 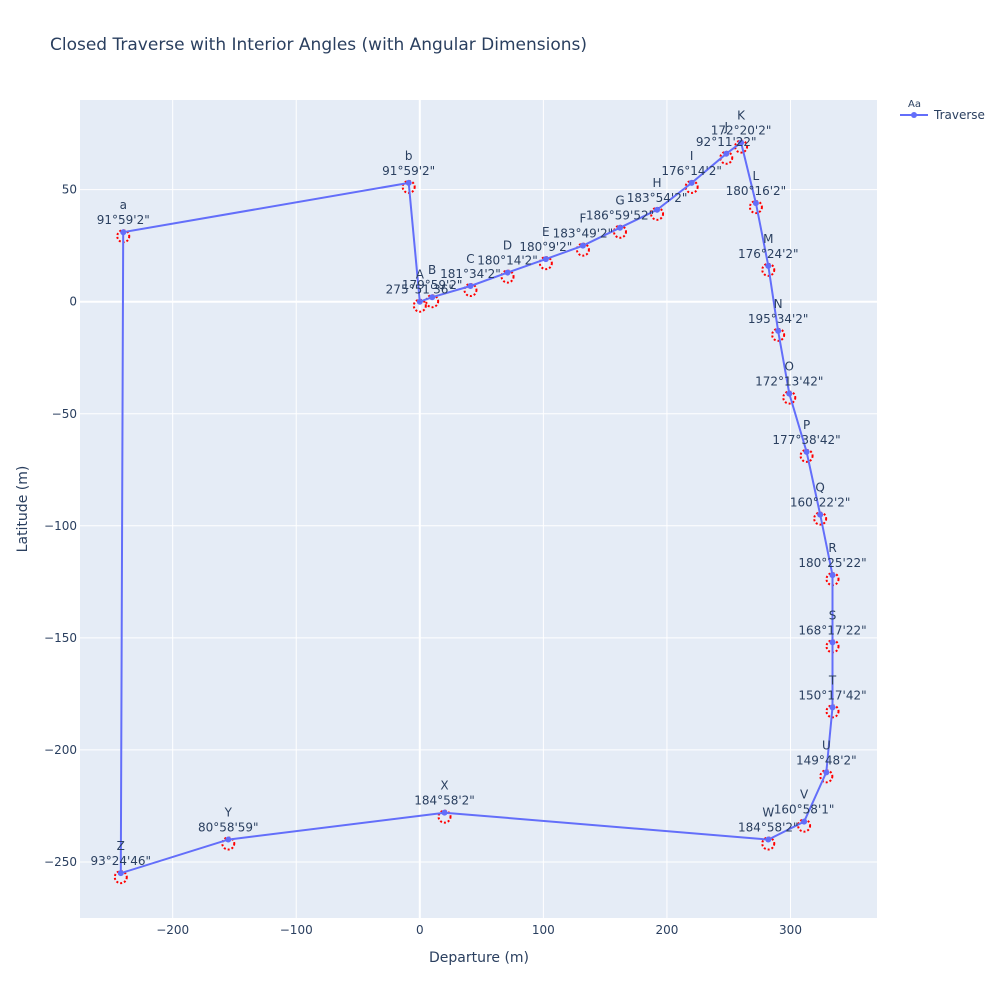 What do you see at coordinates (768, 265) in the screenshot?
I see `point-marker-M` at bounding box center [768, 265].